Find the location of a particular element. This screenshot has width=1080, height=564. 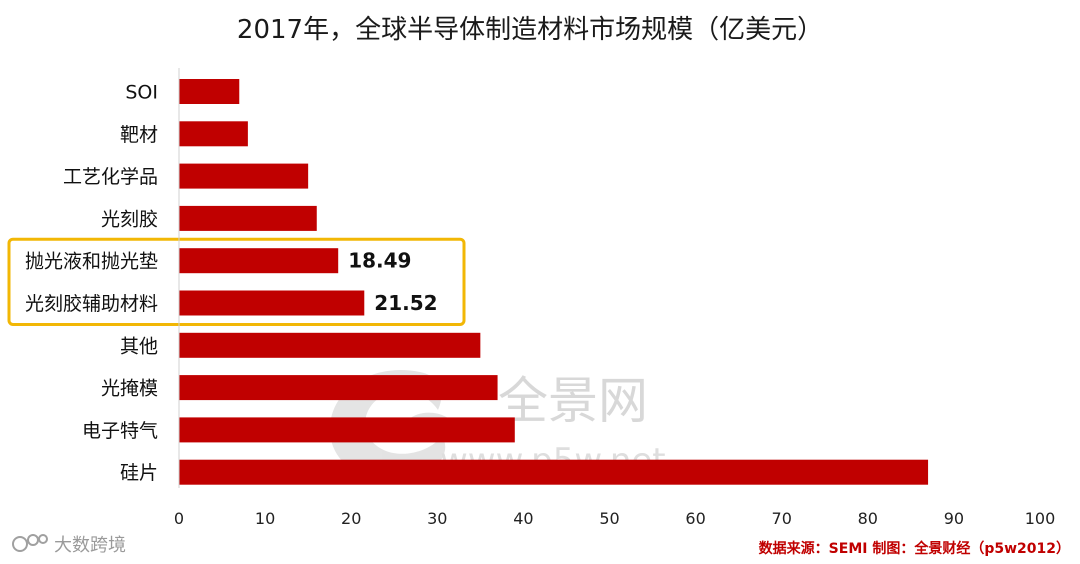

category-label-10: 硅片 is located at coordinates (139, 473).